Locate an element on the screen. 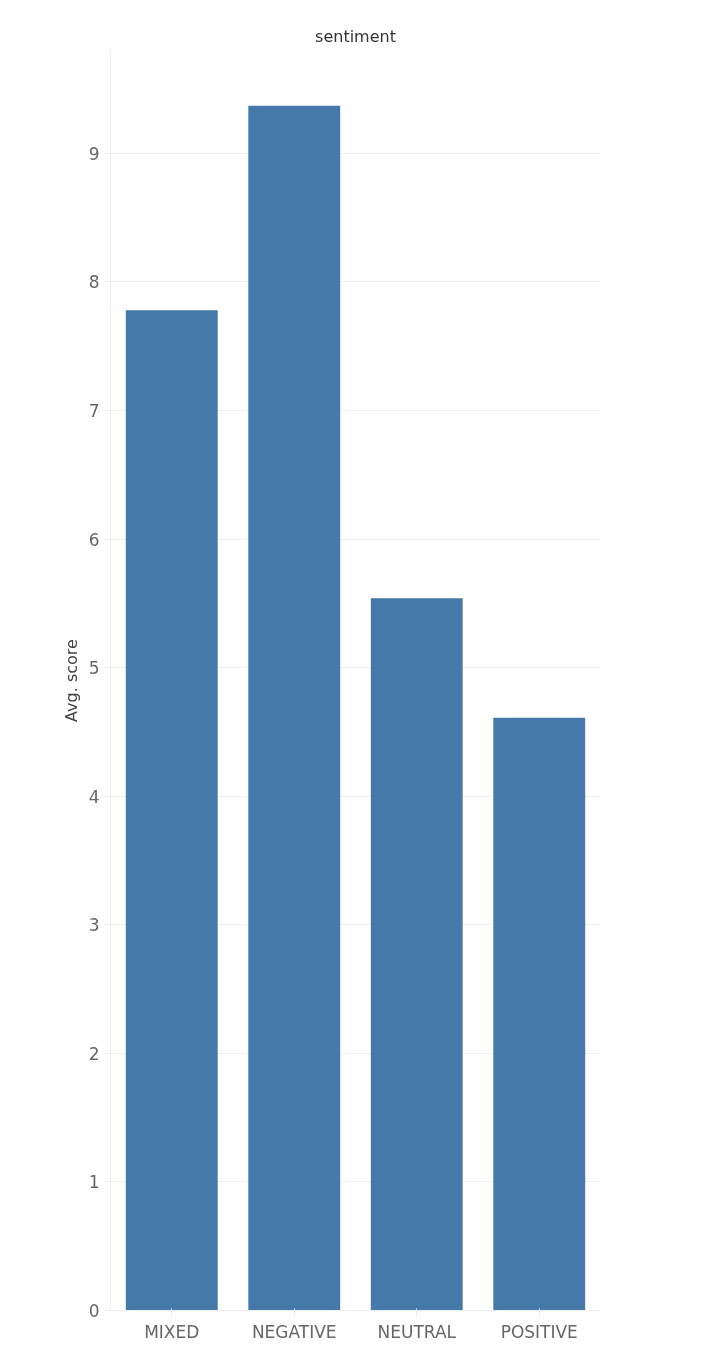 This screenshot has width=708, height=1372. y-tick-label: 7 is located at coordinates (94, 411).